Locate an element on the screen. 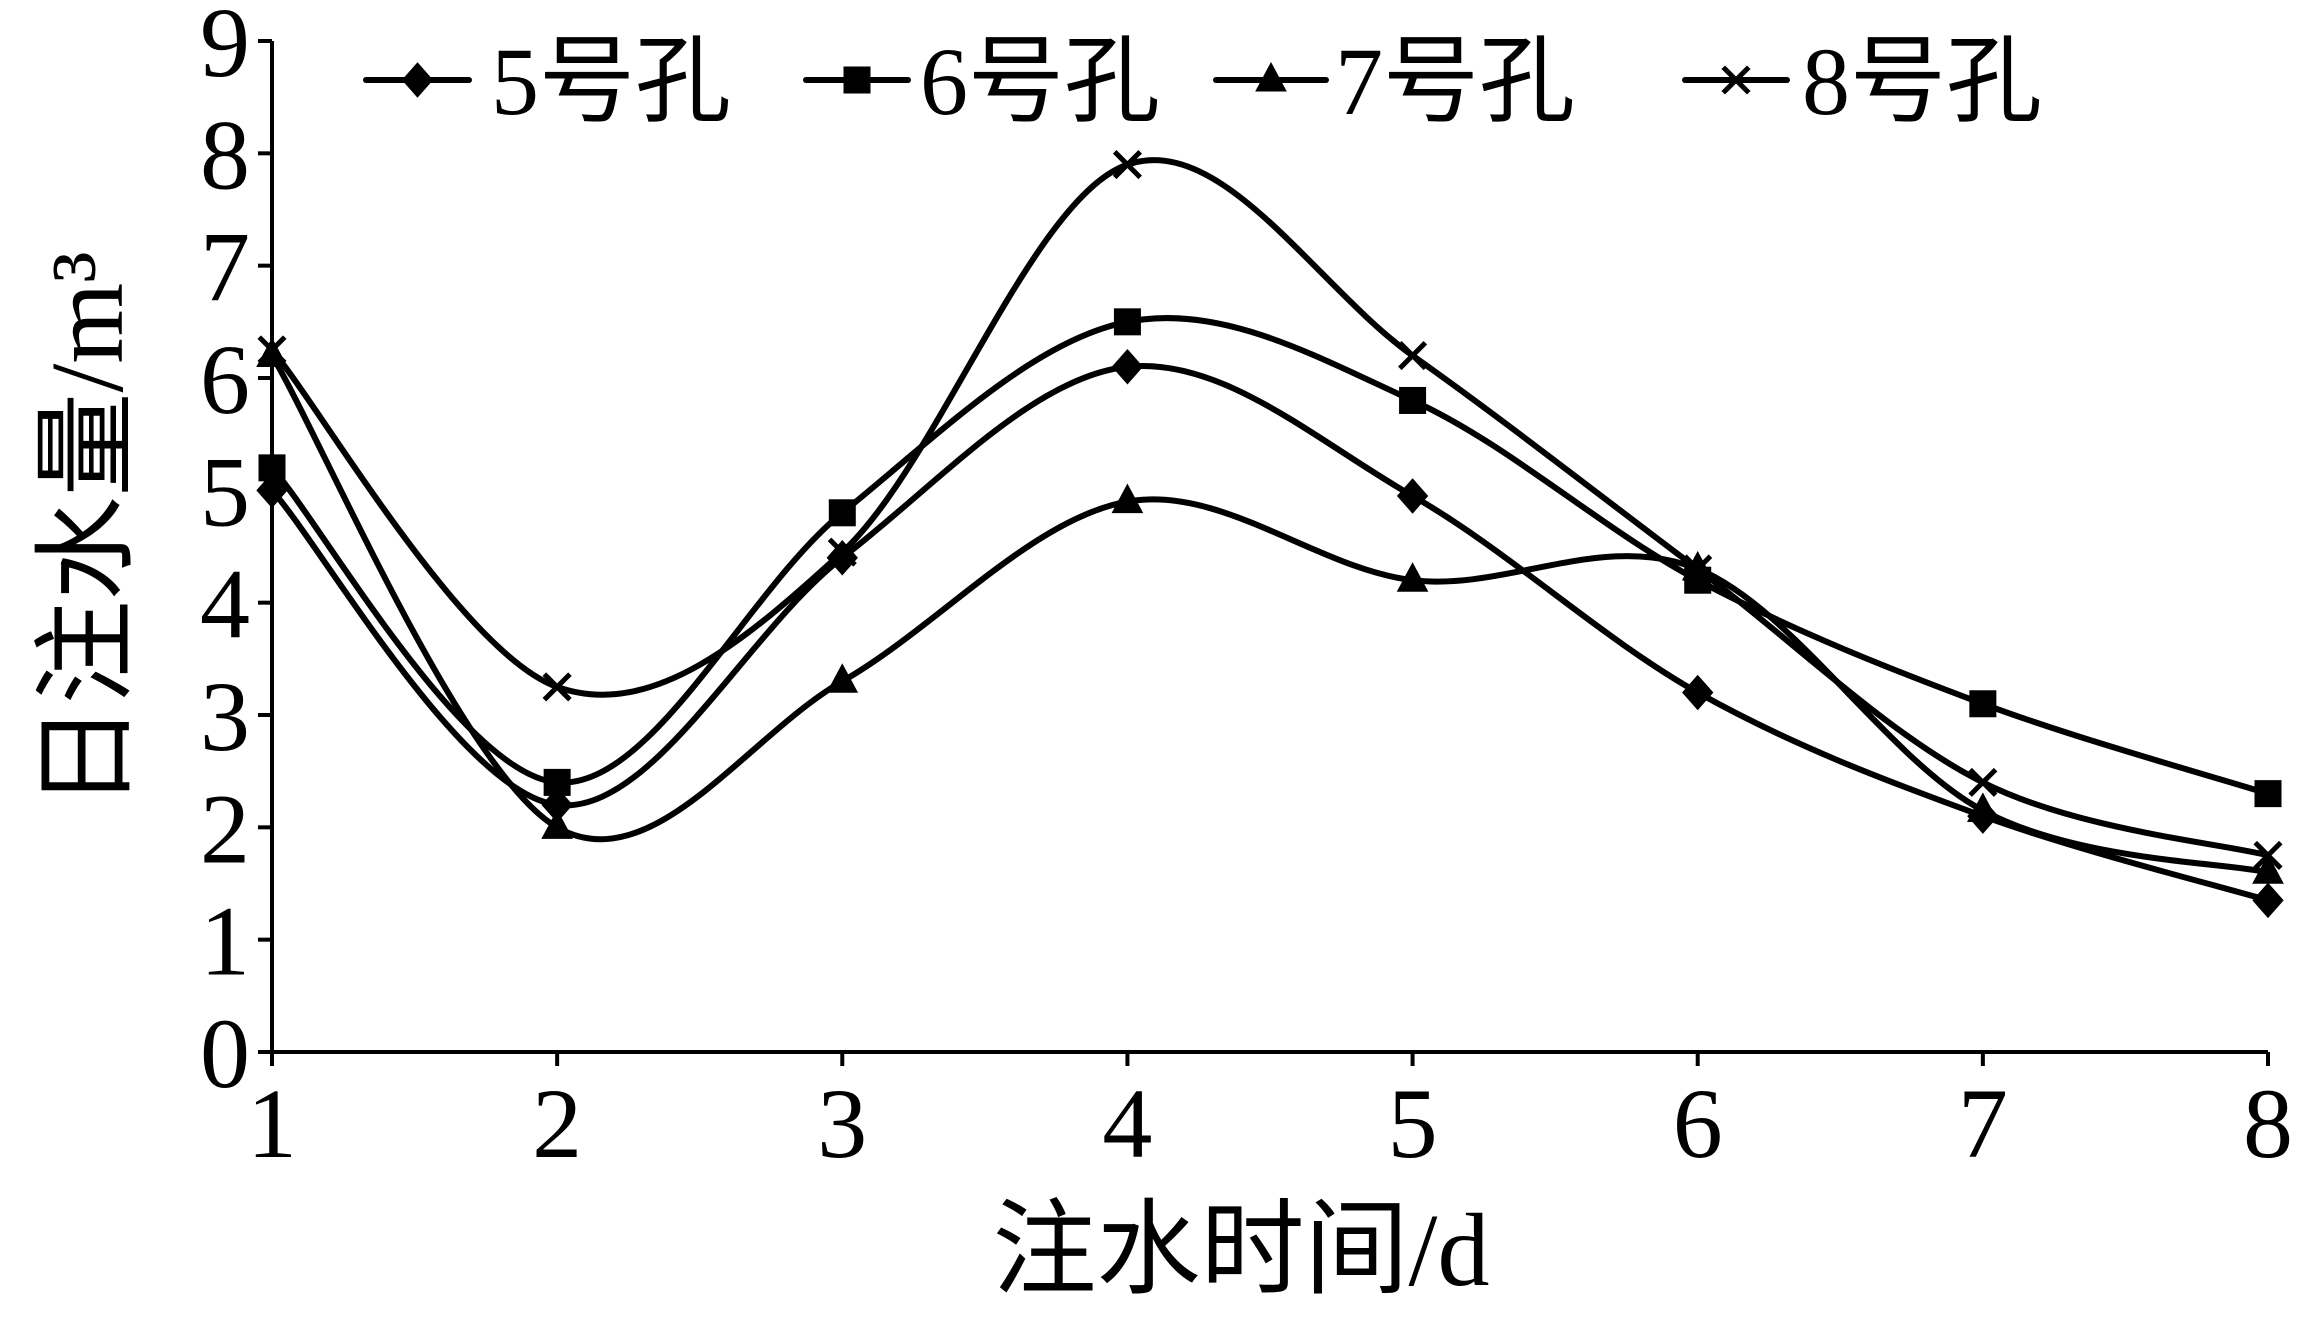  y-tick-label: 7 is located at coordinates (225, 267).